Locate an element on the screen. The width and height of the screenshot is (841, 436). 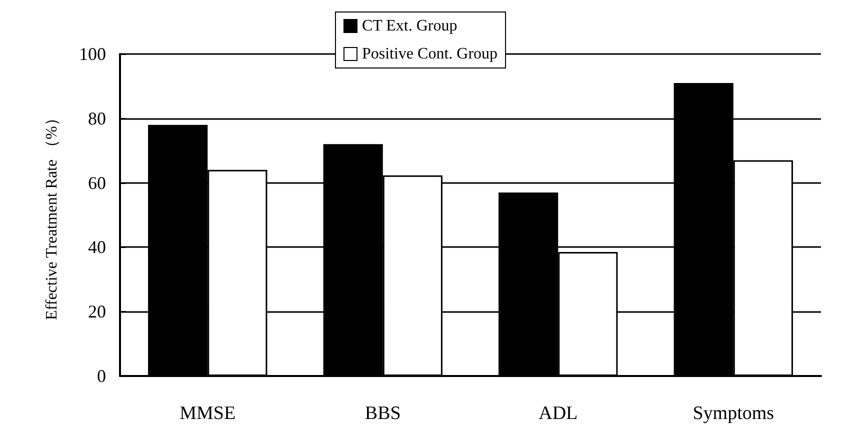
y-tick-label: 0 is located at coordinates (101, 376).